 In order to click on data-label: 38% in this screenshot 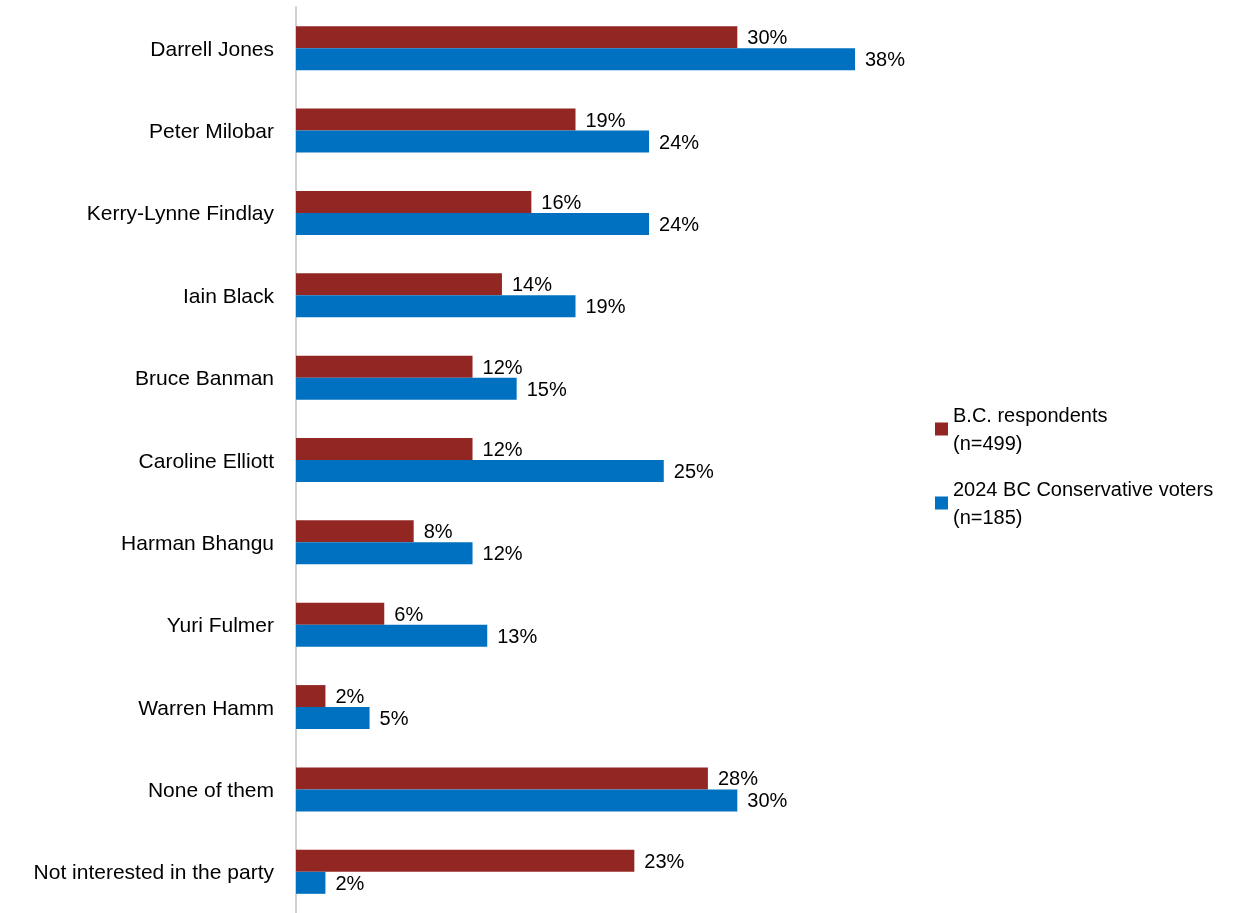, I will do `click(885, 59)`.